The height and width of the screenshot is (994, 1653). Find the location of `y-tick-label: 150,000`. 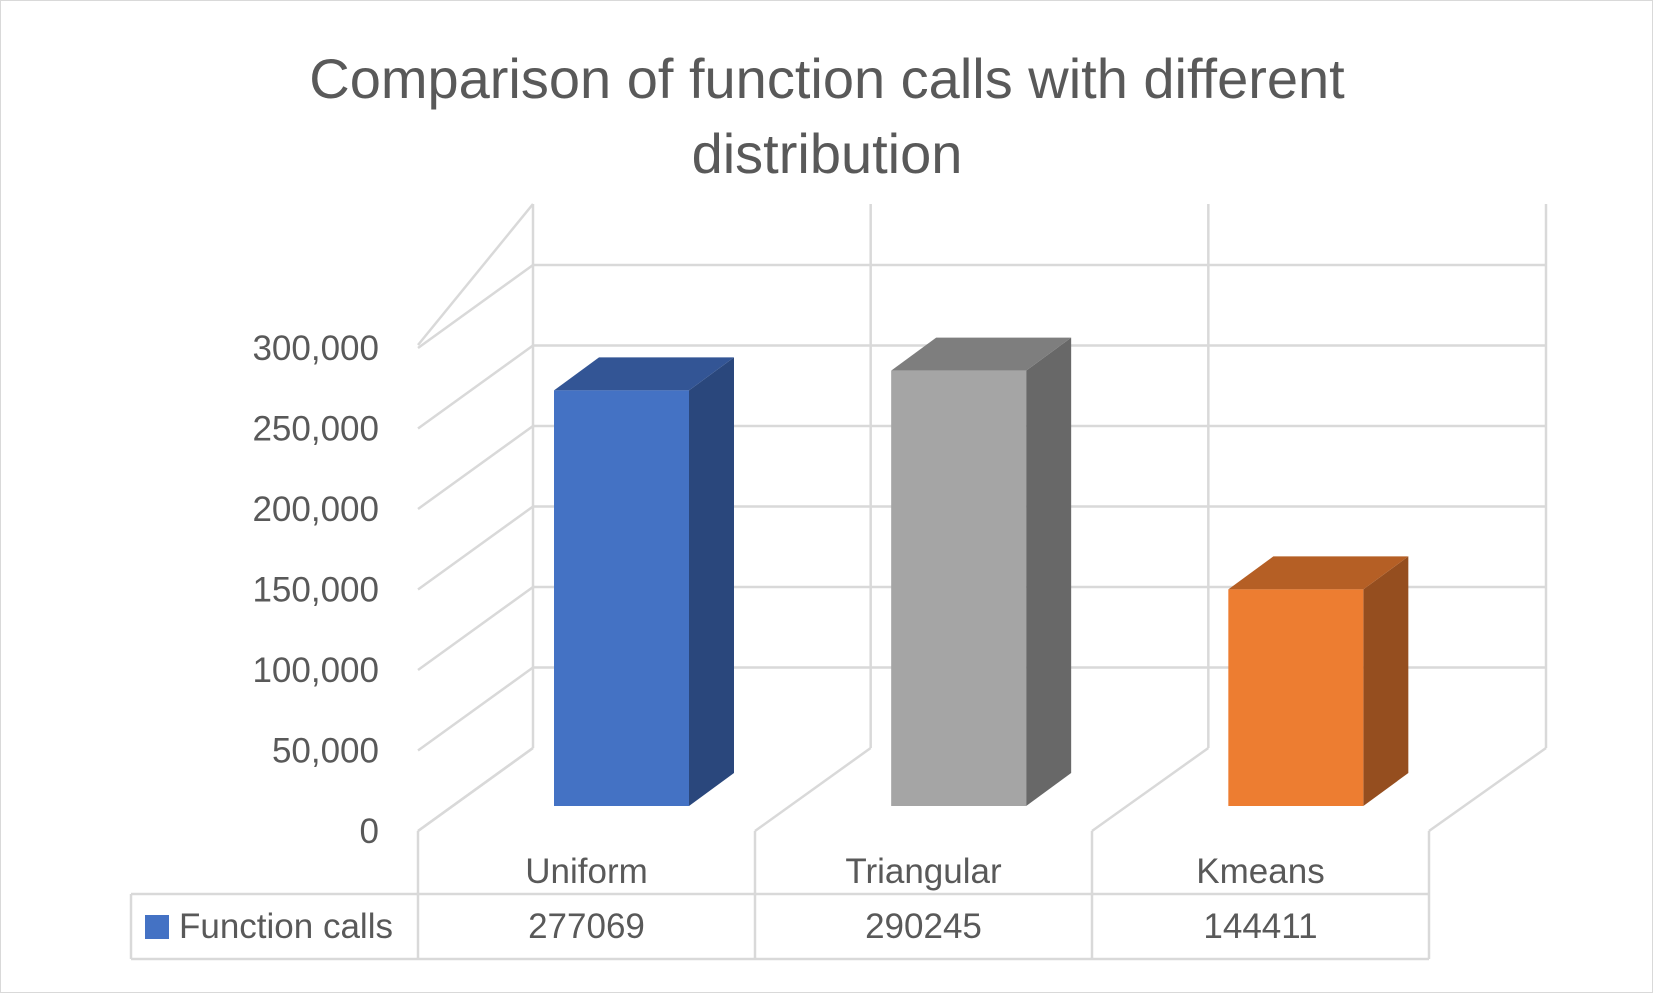

y-tick-label: 150,000 is located at coordinates (315, 590).